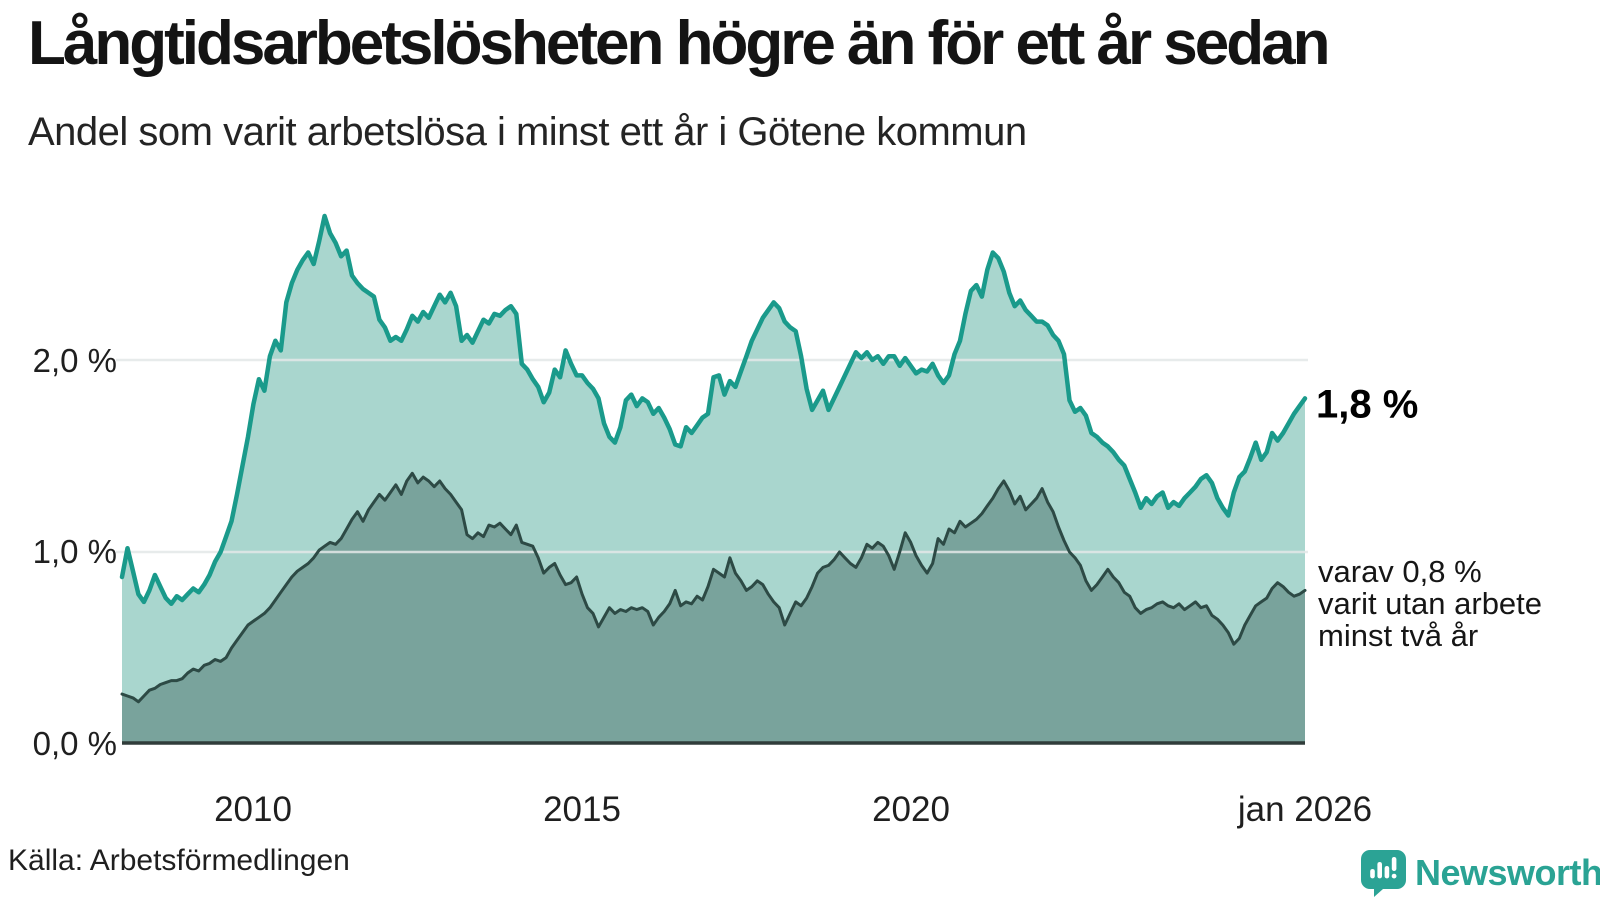 This screenshot has width=1600, height=900. I want to click on annotation-line-1: varav 0,8 %, so click(1400, 571).